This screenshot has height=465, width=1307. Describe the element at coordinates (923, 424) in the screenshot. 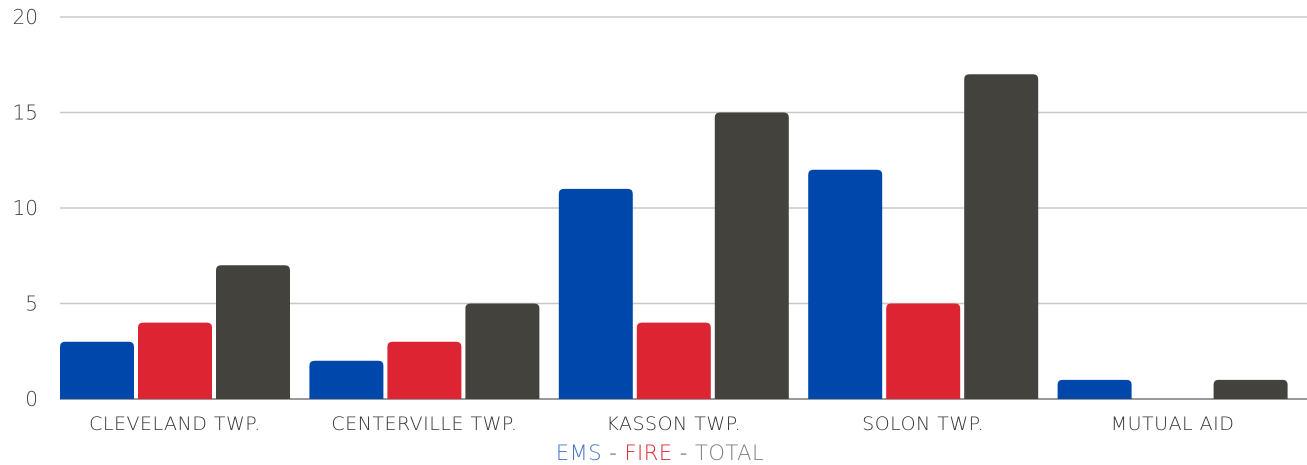

I see `x-category-label: SOLON TWP.` at that location.